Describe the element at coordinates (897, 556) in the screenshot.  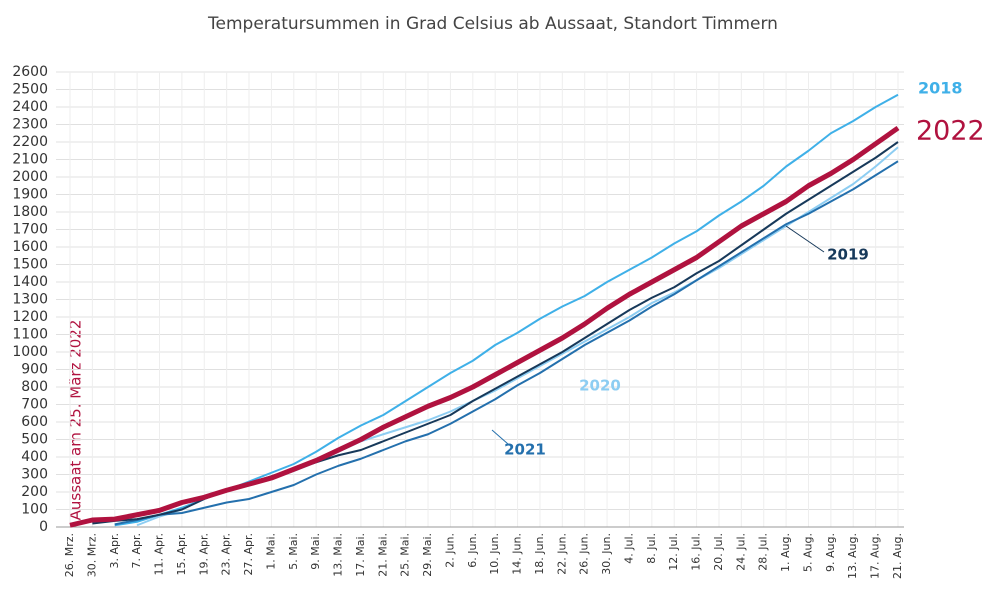
I see `x-tick-label: 21. Aug.` at that location.